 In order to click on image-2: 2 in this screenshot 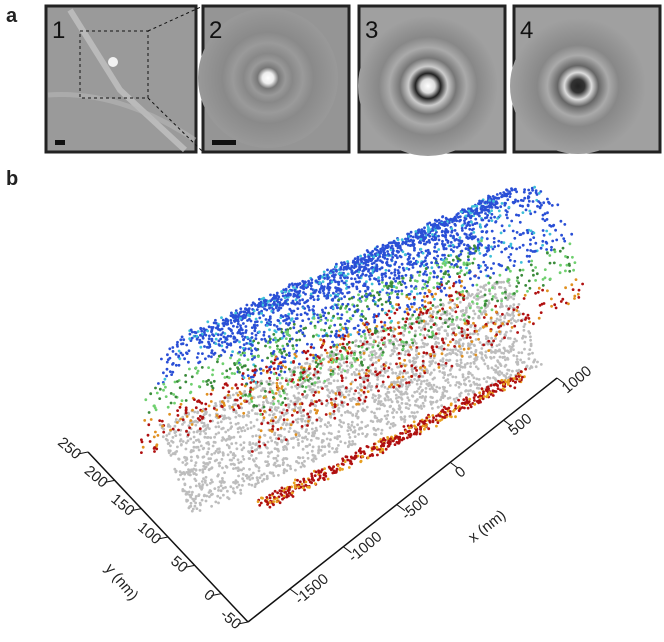, I will do `click(274, 79)`.